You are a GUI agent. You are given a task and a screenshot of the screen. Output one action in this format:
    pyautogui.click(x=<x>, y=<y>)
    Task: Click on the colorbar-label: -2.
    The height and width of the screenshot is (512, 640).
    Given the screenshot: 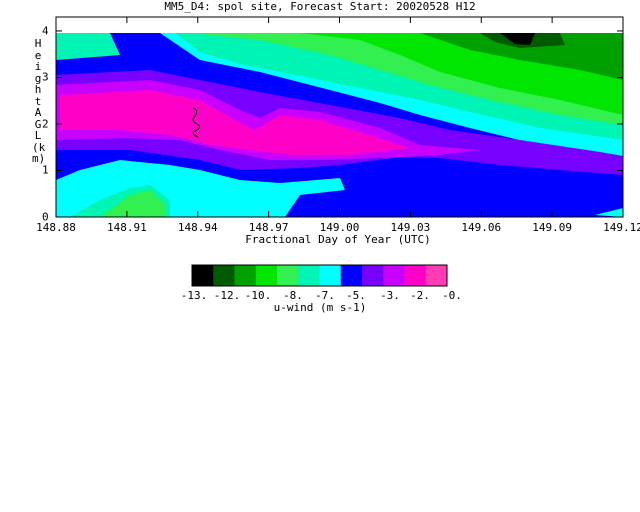 What is the action you would take?
    pyautogui.click(x=420, y=295)
    